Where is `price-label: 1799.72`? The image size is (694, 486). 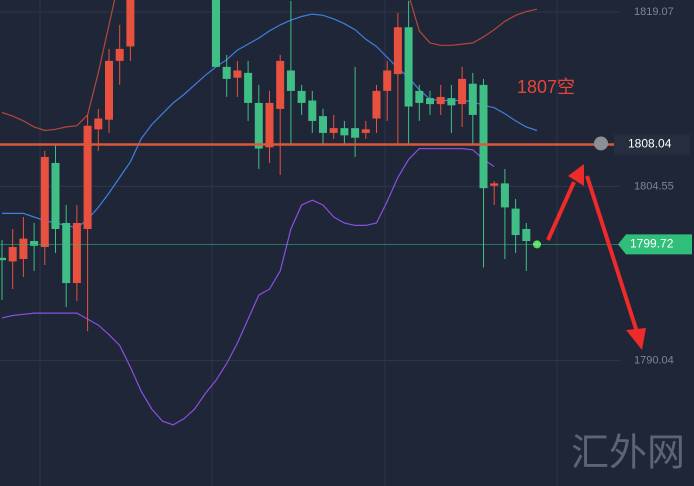
price-label: 1799.72 is located at coordinates (652, 244).